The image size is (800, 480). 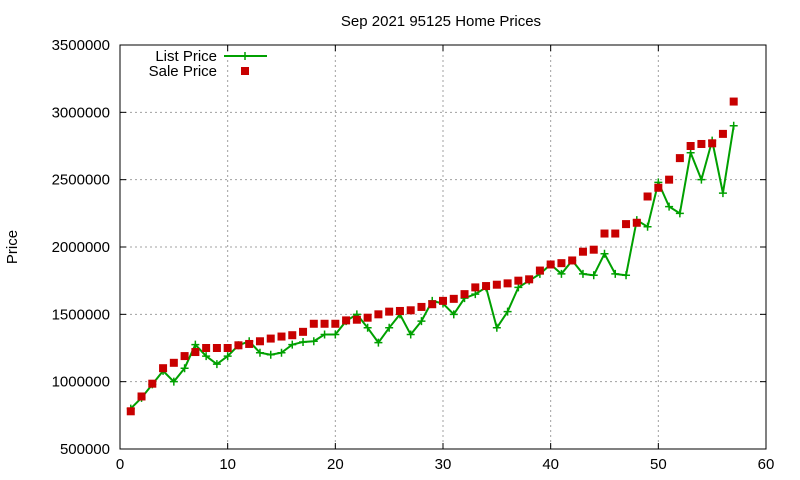 What do you see at coordinates (441, 21) in the screenshot?
I see `chart-title: Sep 2021 95125 Home Prices` at bounding box center [441, 21].